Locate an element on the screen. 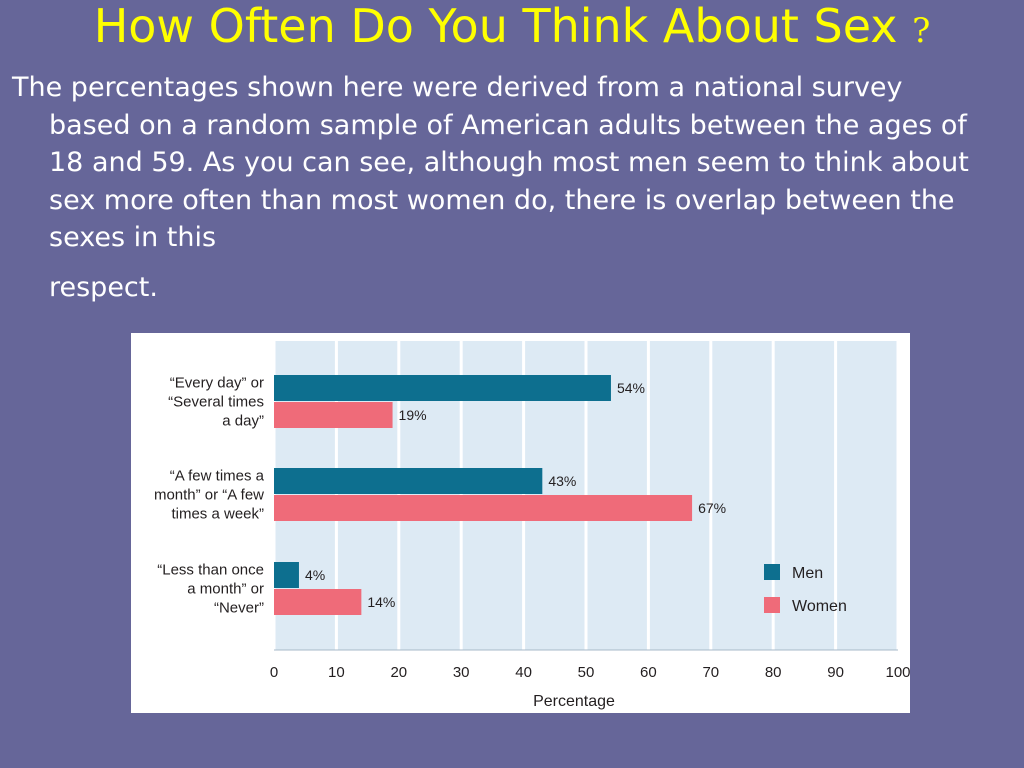  legend-swatch-women is located at coordinates (772, 605).